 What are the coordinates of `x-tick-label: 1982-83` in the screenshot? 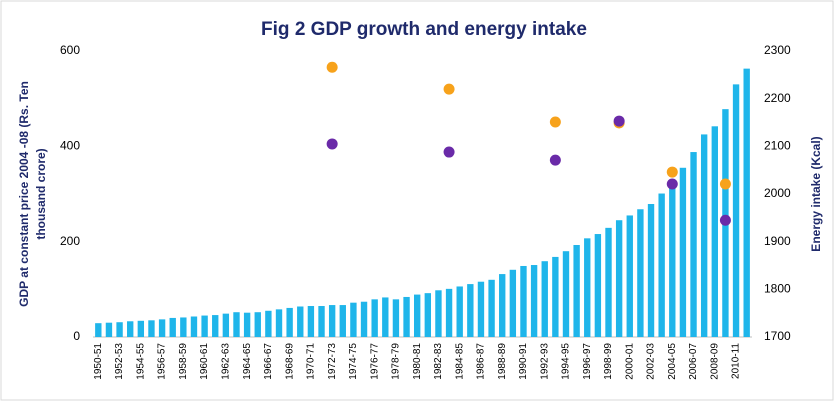 It's located at (438, 361).